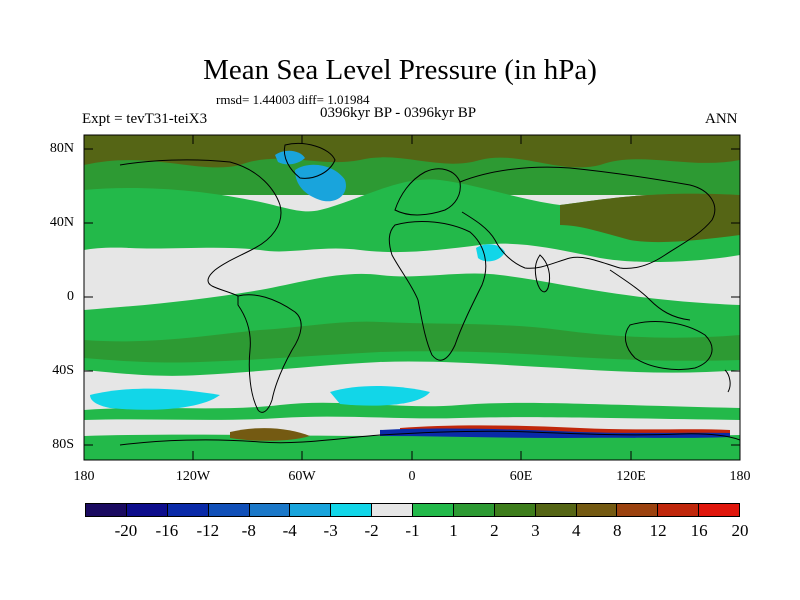 This screenshot has width=800, height=600. I want to click on lat-label-0: 0, so click(70, 296).